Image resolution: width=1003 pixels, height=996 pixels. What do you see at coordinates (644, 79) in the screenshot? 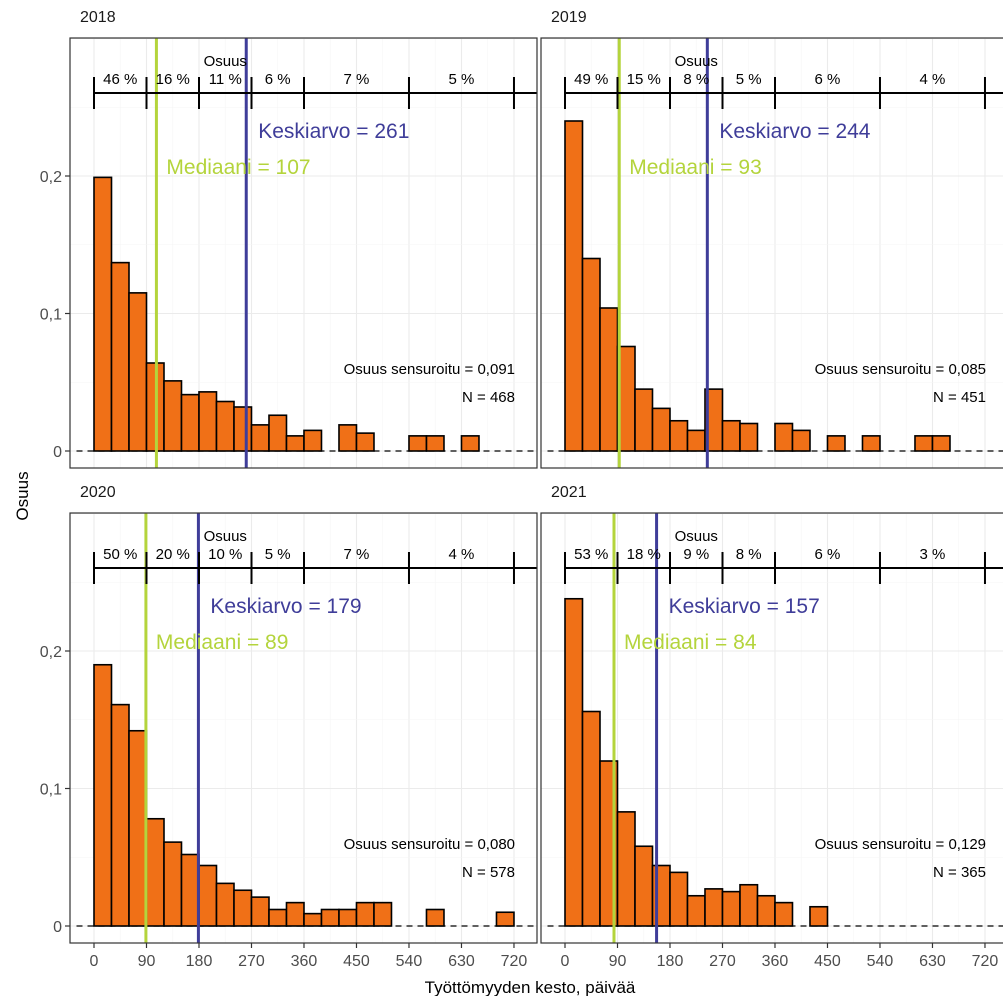
I see `share-label: 15 %` at bounding box center [644, 79].